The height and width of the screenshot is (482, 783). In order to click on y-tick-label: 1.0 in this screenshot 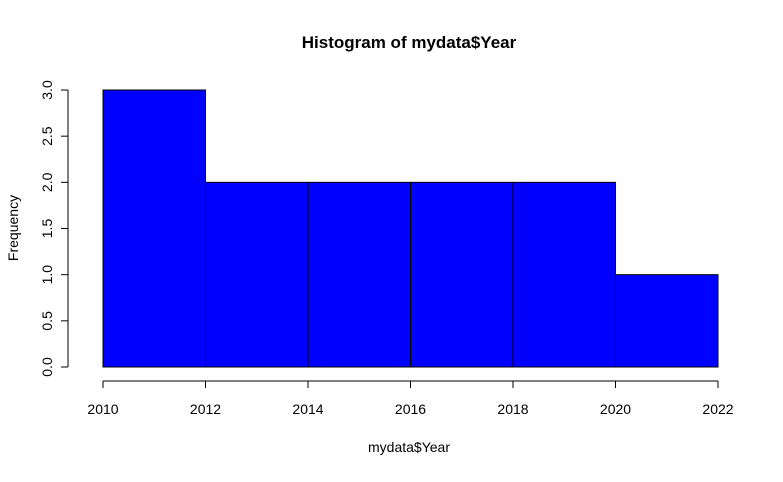, I will do `click(47, 275)`.